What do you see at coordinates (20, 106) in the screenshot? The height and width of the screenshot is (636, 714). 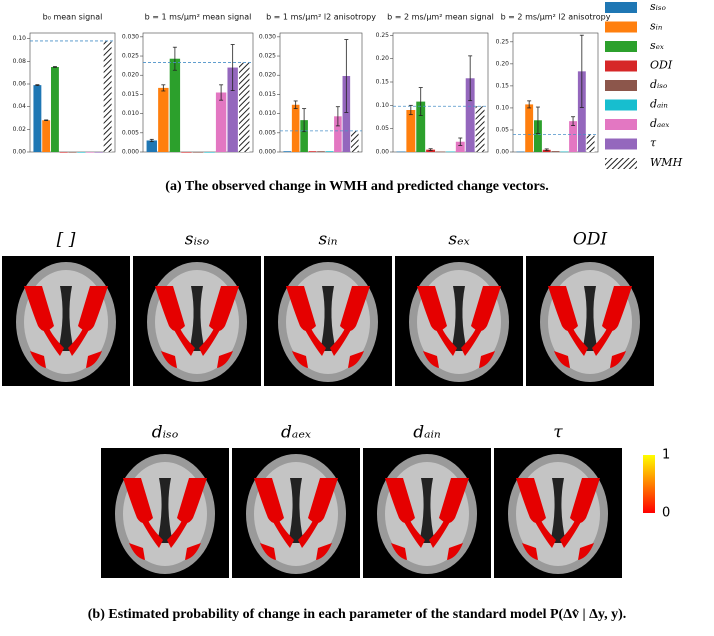 I see `y-tick-label: 0.04` at bounding box center [20, 106].